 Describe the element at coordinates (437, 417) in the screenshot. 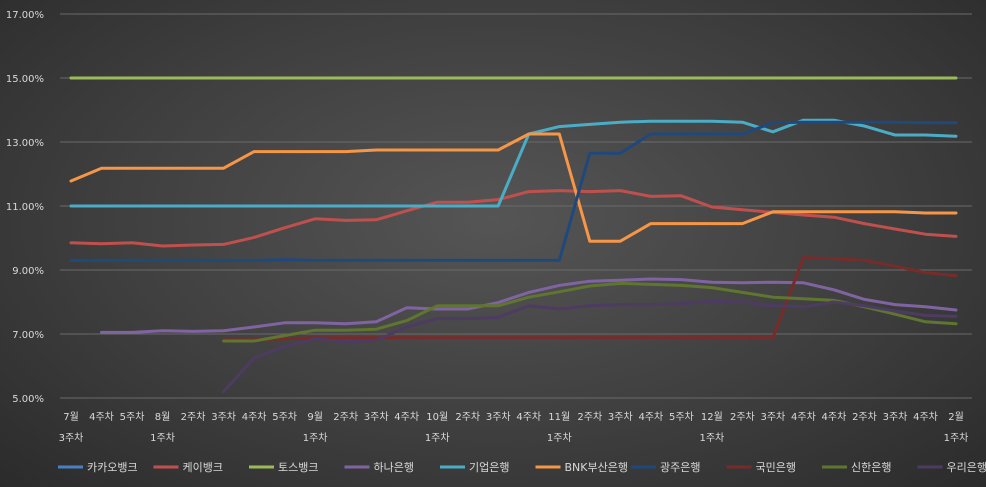

I see `x-tick-label: 10월` at that location.